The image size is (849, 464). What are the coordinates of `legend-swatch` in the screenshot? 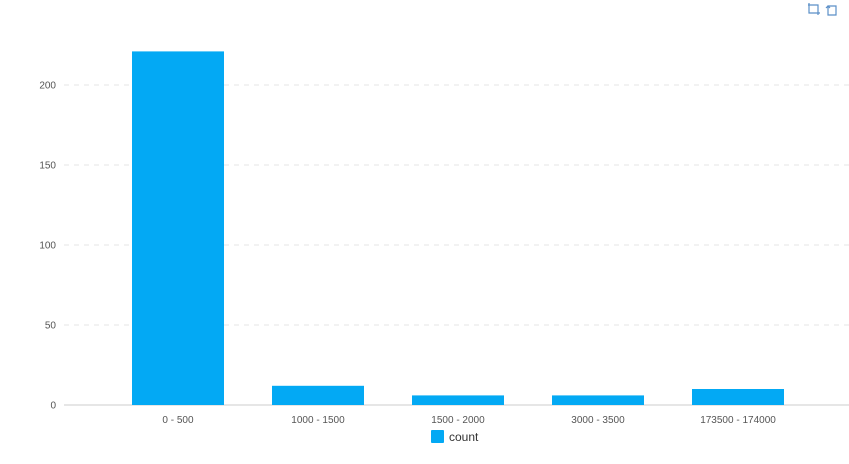 It's located at (437, 436).